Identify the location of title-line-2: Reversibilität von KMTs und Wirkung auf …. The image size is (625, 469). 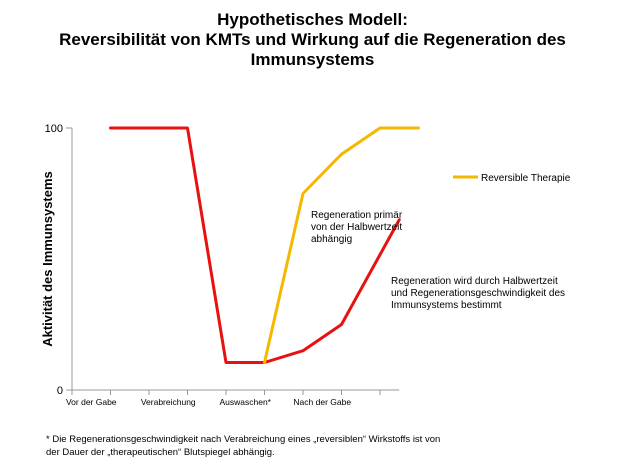
(312, 39).